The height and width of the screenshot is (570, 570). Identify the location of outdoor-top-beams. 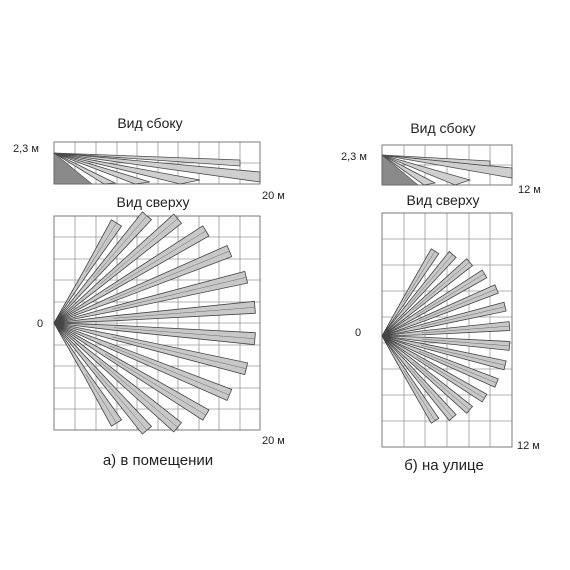
(446, 336).